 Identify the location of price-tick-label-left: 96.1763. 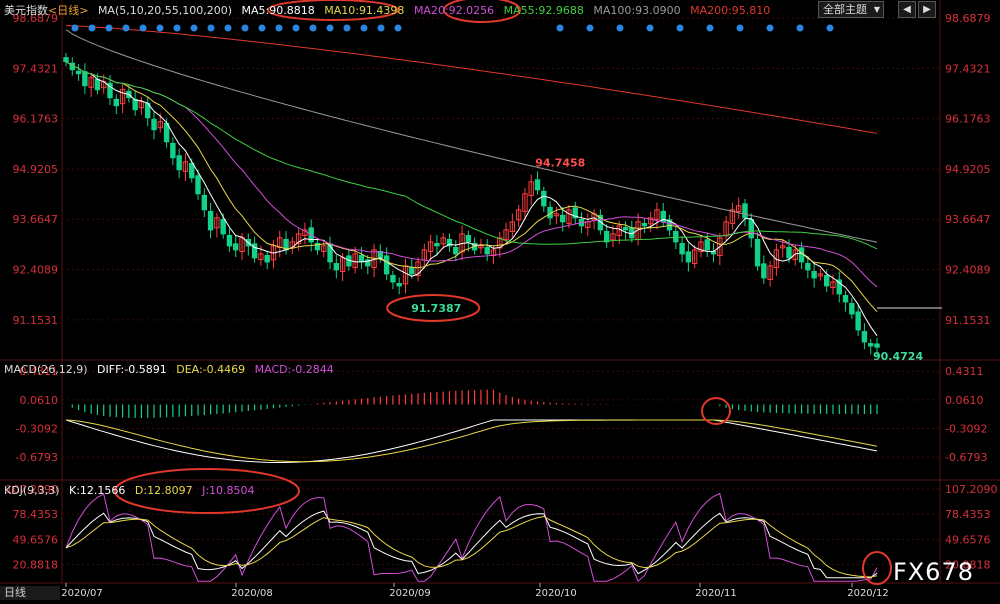
(36, 119).